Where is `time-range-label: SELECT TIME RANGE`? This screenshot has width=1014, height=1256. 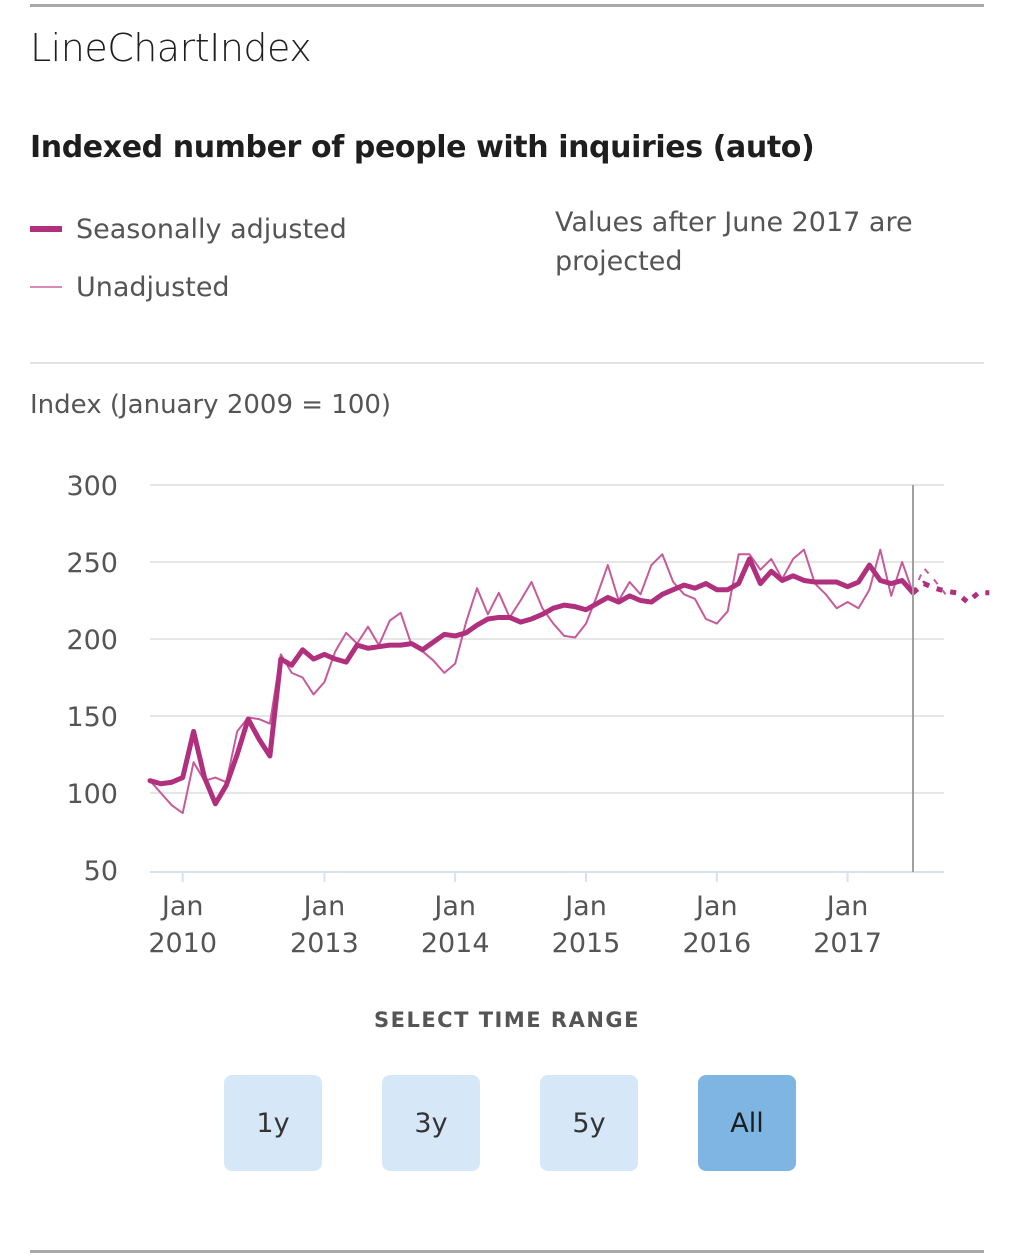
time-range-label: SELECT TIME RANGE is located at coordinates (506, 1020).